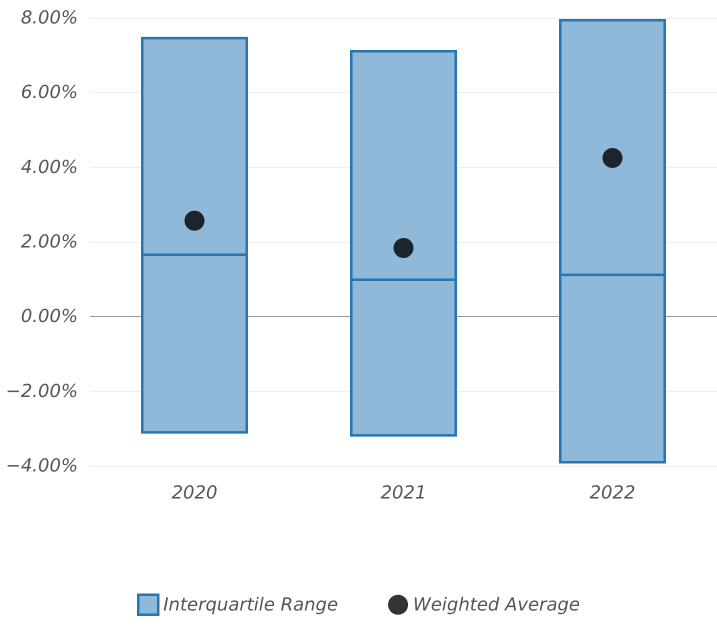 Image resolution: width=717 pixels, height=633 pixels. What do you see at coordinates (49, 317) in the screenshot?
I see `y-tick-label: 0.00%` at bounding box center [49, 317].